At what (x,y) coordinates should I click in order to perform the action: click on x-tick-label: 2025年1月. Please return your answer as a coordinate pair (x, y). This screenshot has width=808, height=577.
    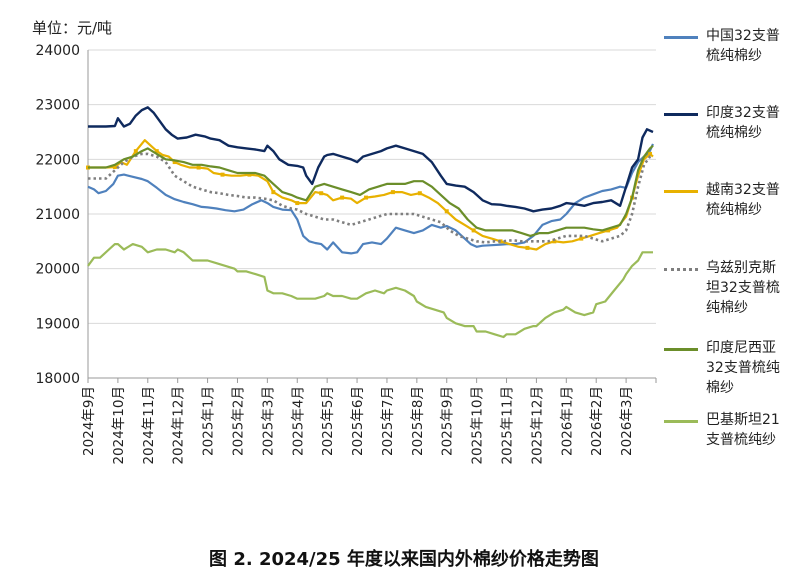
    Looking at the image, I should click on (209, 421).